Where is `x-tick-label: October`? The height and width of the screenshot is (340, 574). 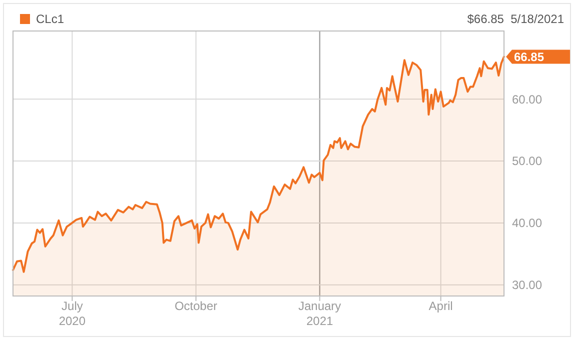
x-tick-label: October is located at coordinates (196, 306).